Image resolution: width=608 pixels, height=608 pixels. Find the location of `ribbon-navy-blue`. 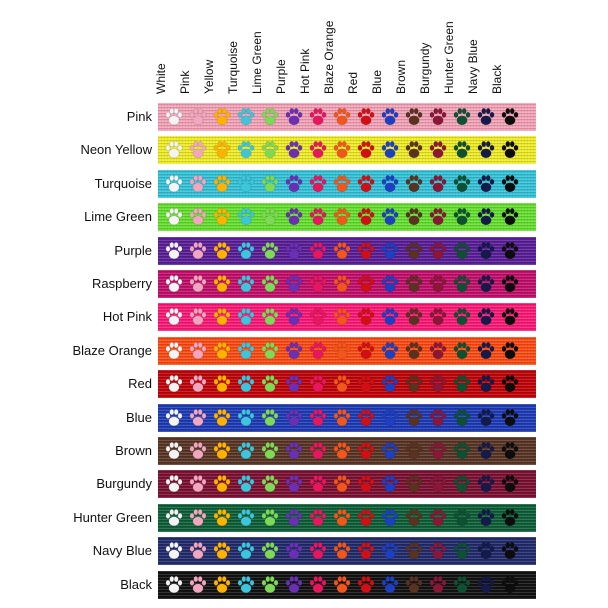

ribbon-navy-blue is located at coordinates (347, 551).